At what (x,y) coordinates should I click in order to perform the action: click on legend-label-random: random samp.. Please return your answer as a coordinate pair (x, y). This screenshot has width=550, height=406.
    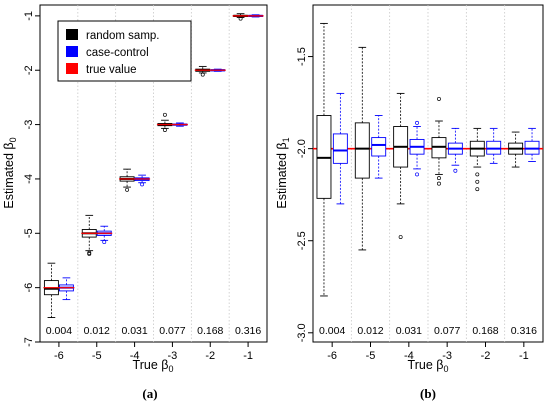
    Looking at the image, I should click on (123, 36).